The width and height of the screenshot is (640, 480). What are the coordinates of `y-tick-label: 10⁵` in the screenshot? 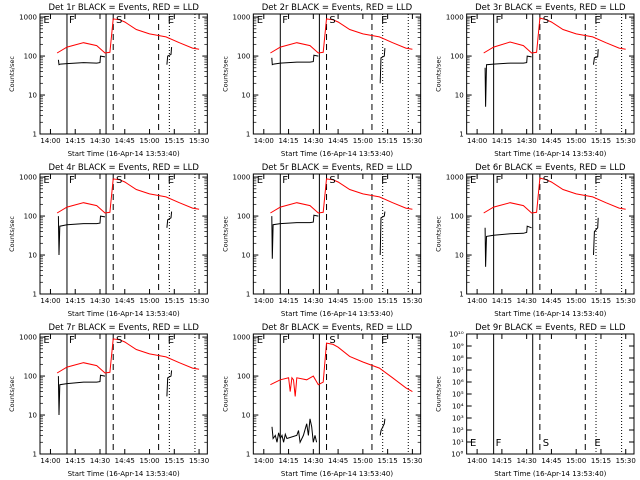 It's located at (458, 395).